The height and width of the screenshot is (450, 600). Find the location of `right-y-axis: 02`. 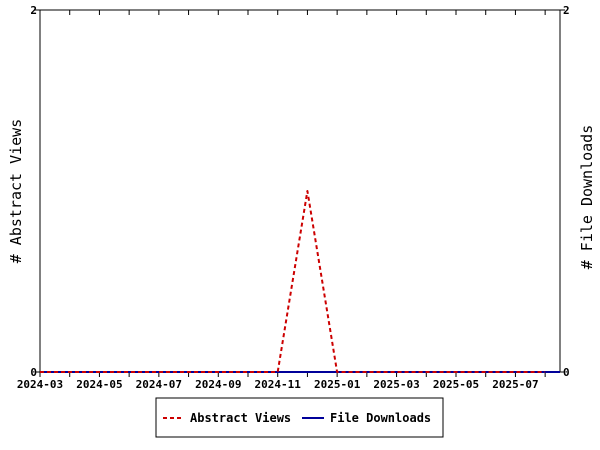

right-y-axis: 02 is located at coordinates (565, 191).